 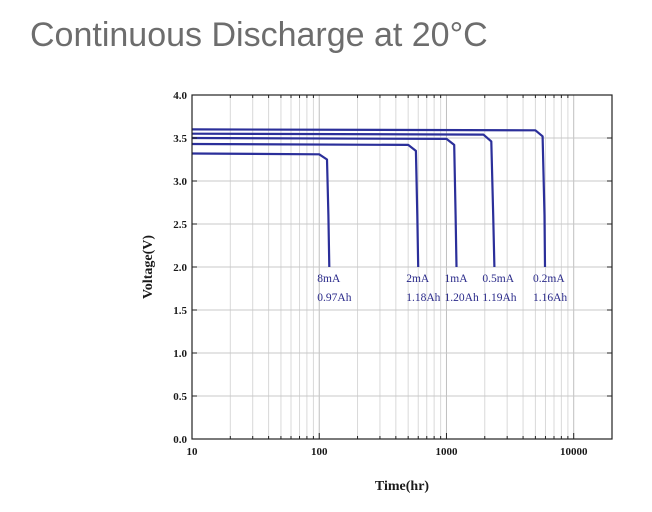 I want to click on series-name-label: 0.2mA, so click(x=549, y=279).